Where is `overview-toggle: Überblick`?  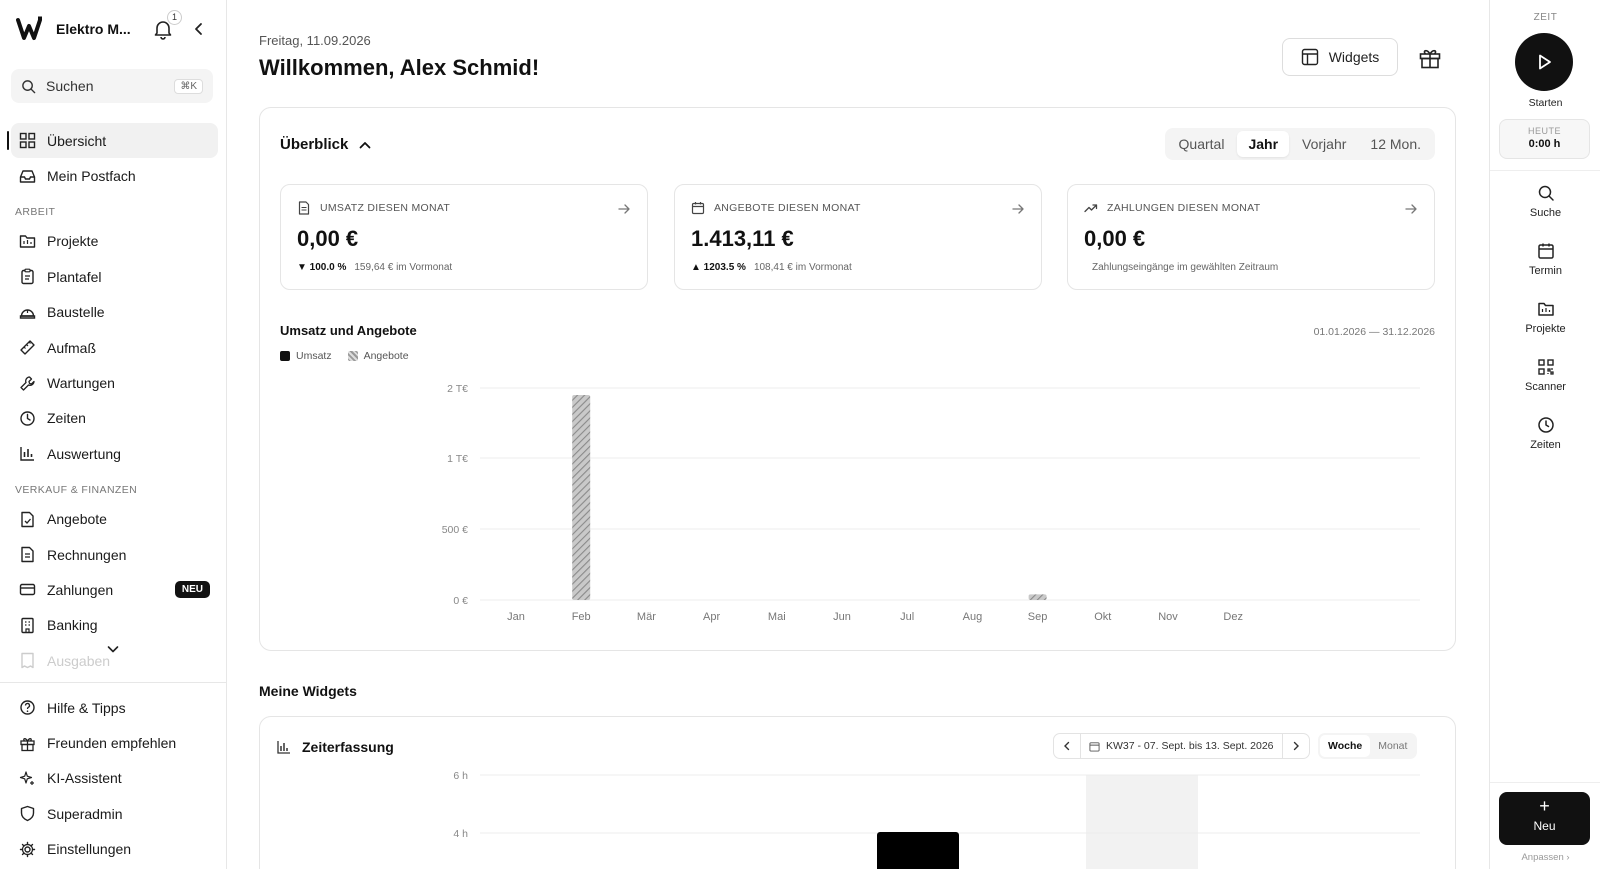 overview-toggle: Überblick is located at coordinates (326, 144).